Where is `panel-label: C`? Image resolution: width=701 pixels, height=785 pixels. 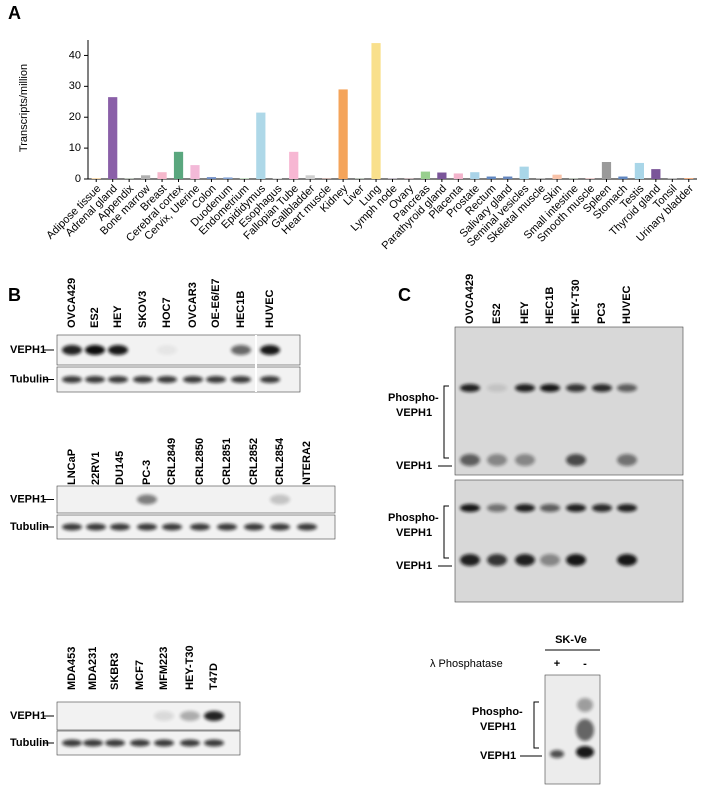
panel-label: C is located at coordinates (404, 295).